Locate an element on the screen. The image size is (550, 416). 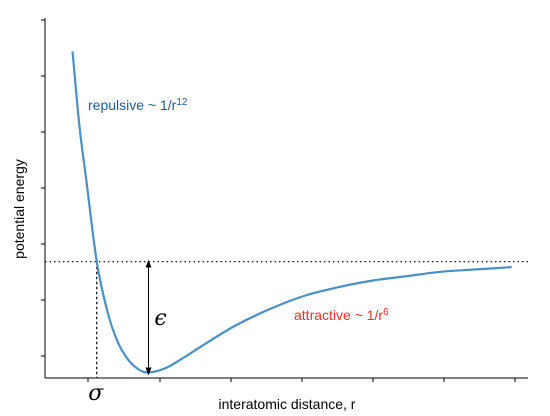
repulsive-annotation: repulsive ~ 1/r12 is located at coordinates (138, 105).